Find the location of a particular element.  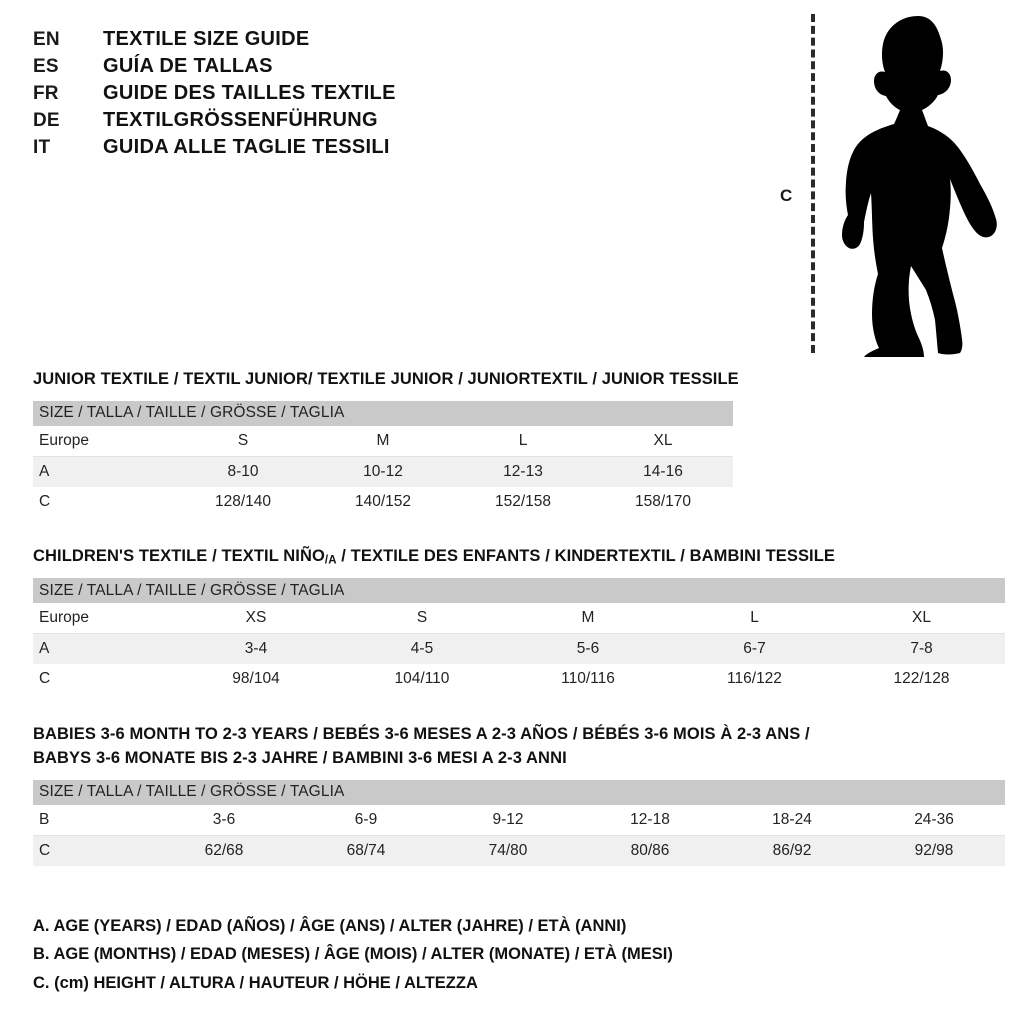

language-title: TEXTILGRÖSSENFÜHRUNG is located at coordinates (240, 120).